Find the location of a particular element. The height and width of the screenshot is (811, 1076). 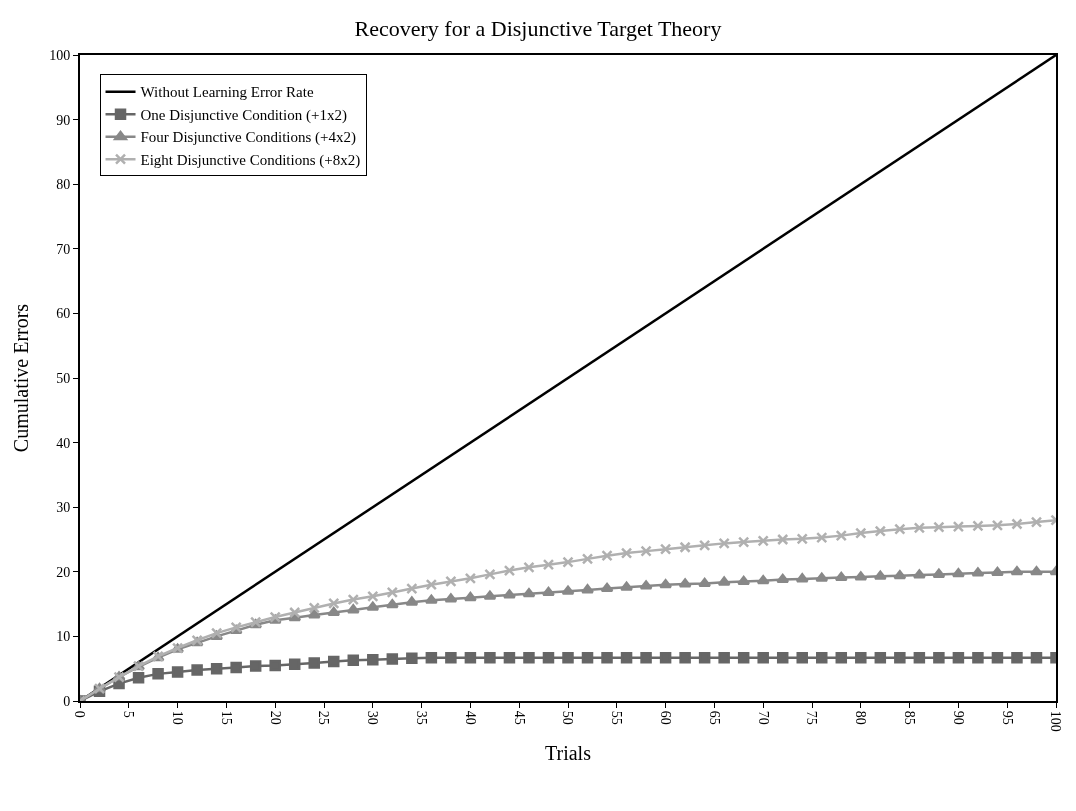

y-tick-label: 10 is located at coordinates (63, 637).